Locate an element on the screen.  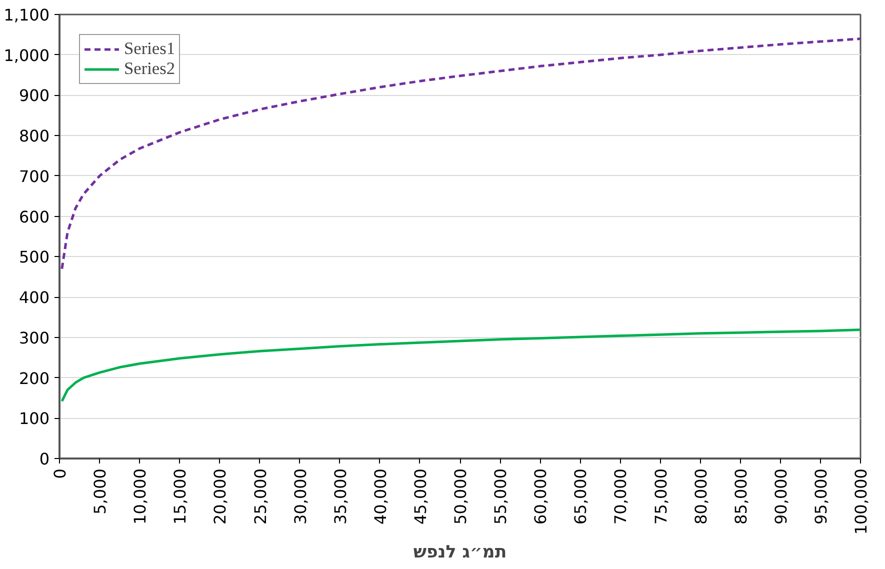
x-tick-label: 85,000 is located at coordinates (740, 496).